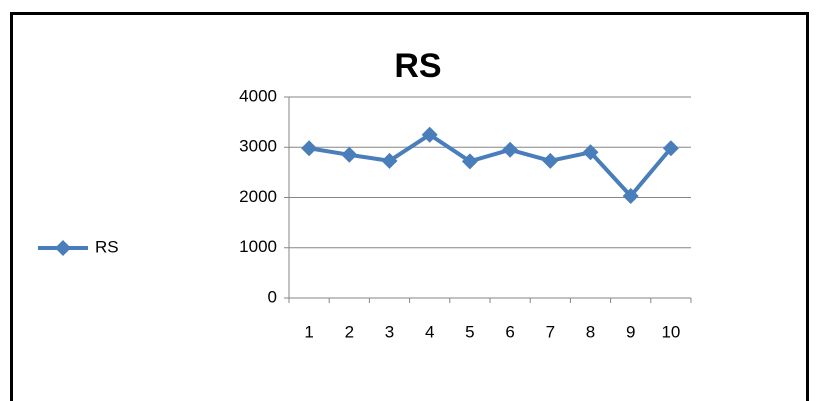 The height and width of the screenshot is (401, 816). What do you see at coordinates (670, 331) in the screenshot?
I see `x-tick-label: 10` at bounding box center [670, 331].